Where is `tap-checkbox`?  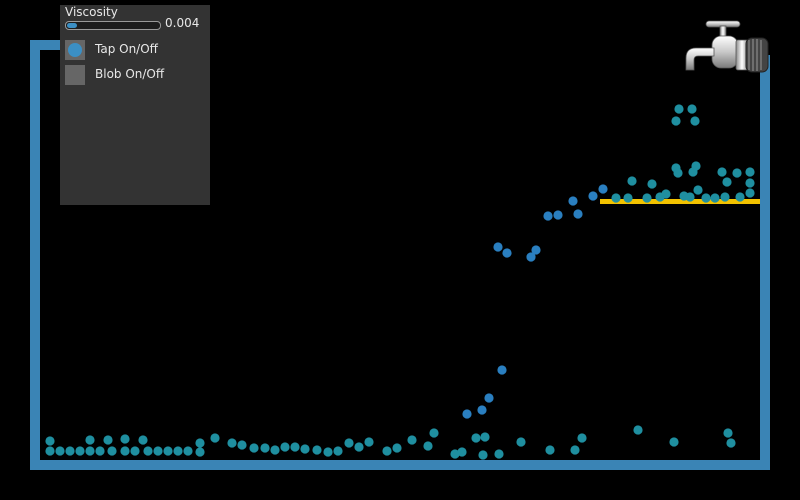 tap-checkbox is located at coordinates (75, 50).